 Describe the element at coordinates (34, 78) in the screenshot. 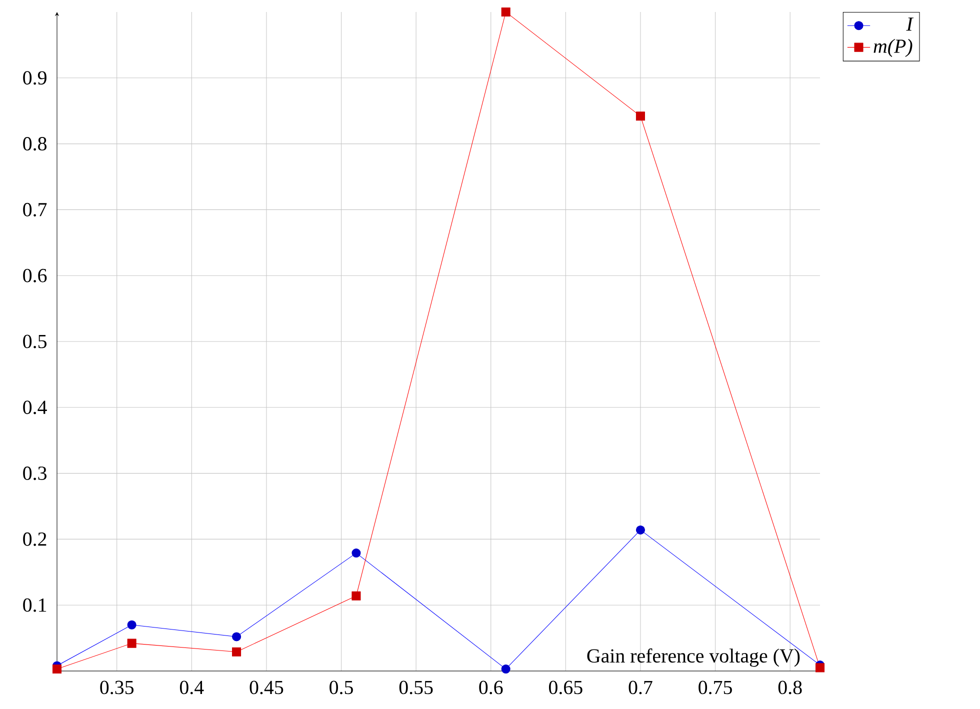

I see `y-tick-label: 0.9` at that location.